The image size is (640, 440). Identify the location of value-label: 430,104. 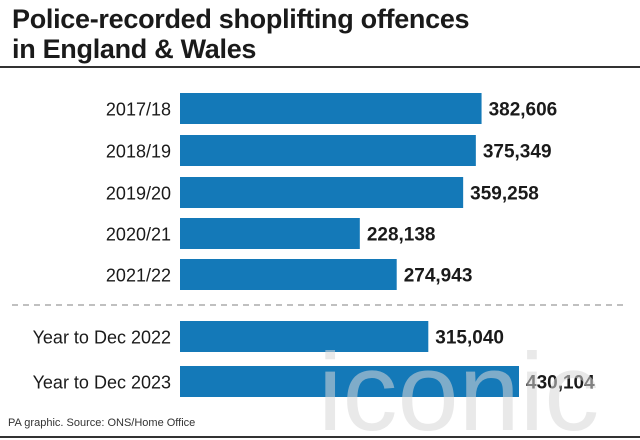
(560, 383).